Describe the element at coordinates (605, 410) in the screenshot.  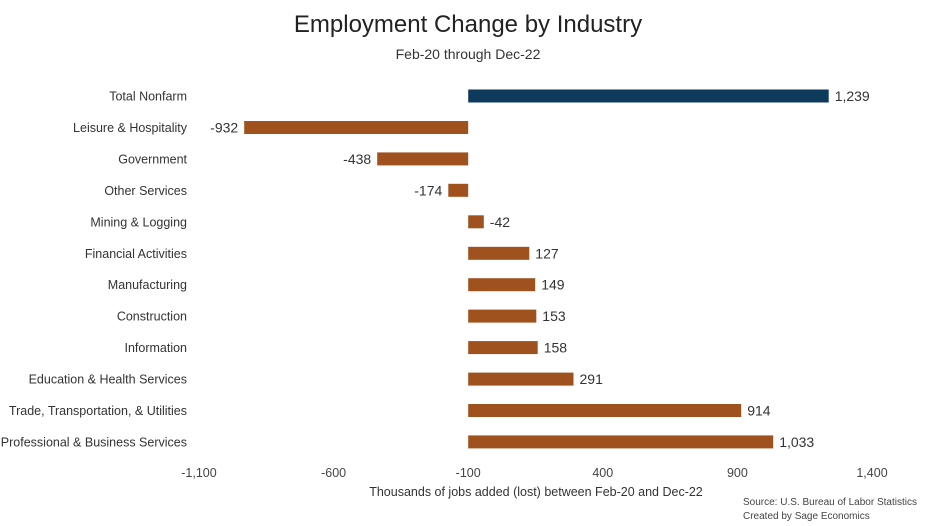
I see `bar-trade-transportation-and-utilities` at that location.